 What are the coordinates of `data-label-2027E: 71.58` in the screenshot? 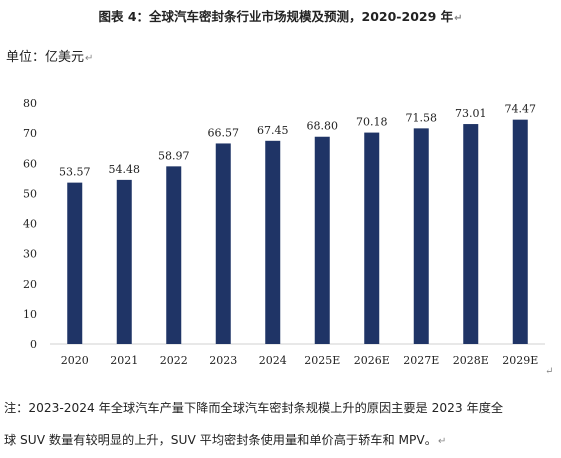 It's located at (422, 117).